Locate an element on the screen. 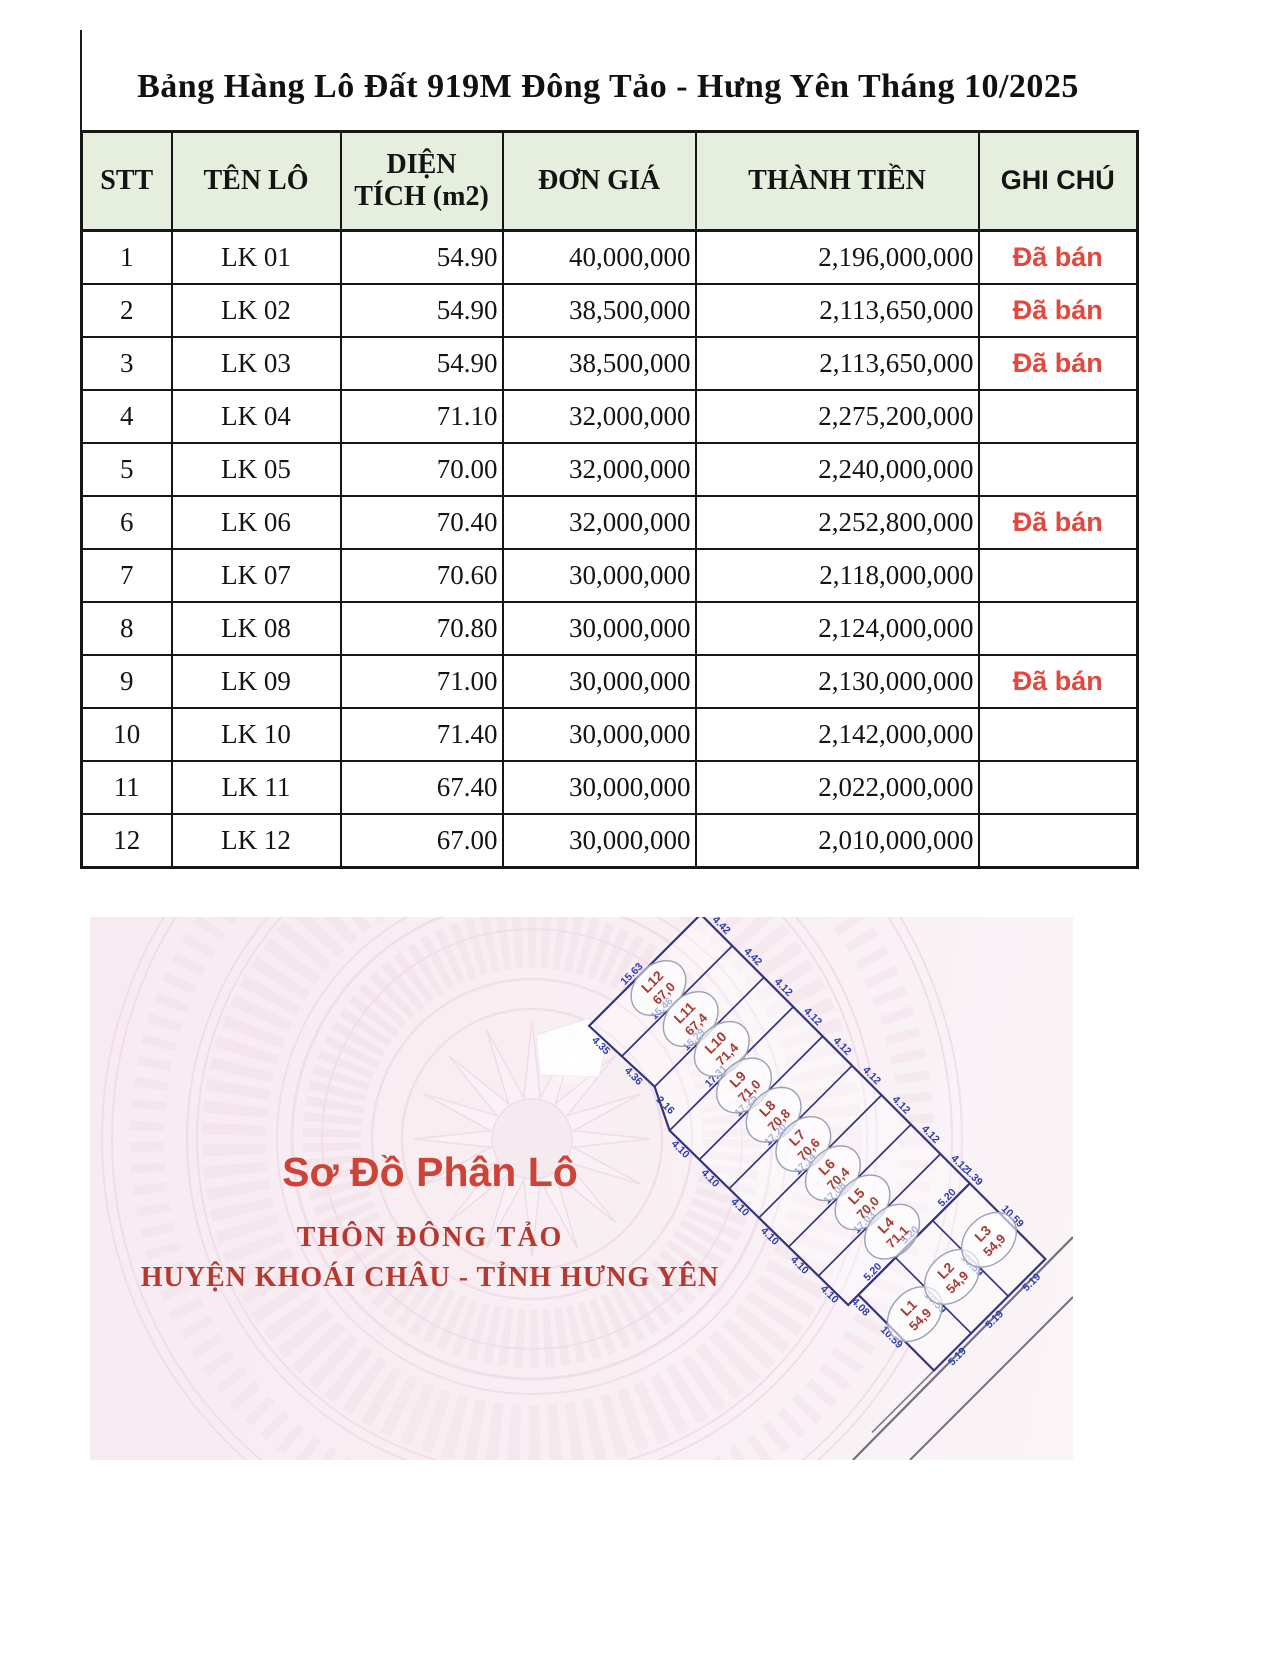 This screenshot has height=1669, width=1287. header-don-gia: ĐƠN GIÁ is located at coordinates (599, 181).